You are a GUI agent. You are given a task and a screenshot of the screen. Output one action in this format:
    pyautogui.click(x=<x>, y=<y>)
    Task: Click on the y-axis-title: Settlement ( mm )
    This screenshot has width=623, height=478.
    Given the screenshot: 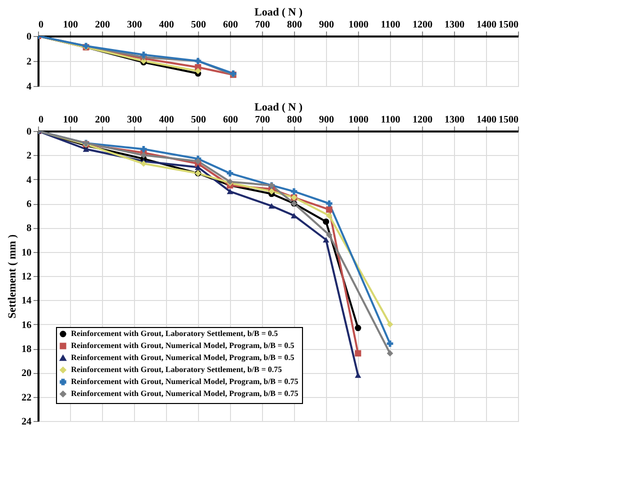 What is the action you would take?
    pyautogui.click(x=12, y=276)
    